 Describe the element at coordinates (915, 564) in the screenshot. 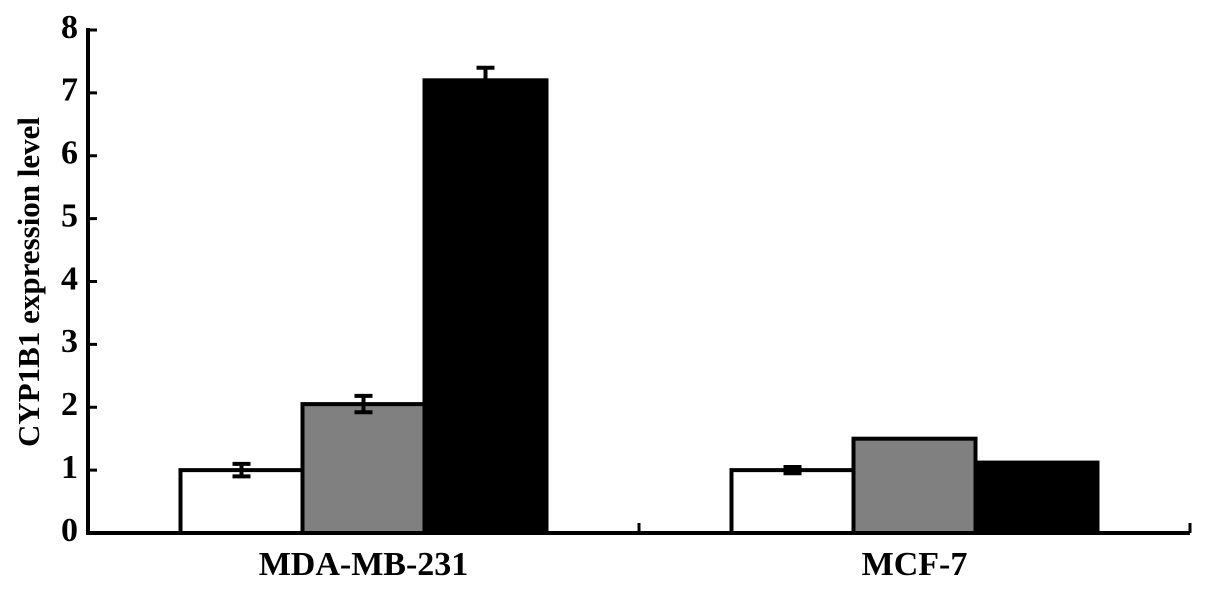

I see `x-tick-label: MCF-7` at that location.